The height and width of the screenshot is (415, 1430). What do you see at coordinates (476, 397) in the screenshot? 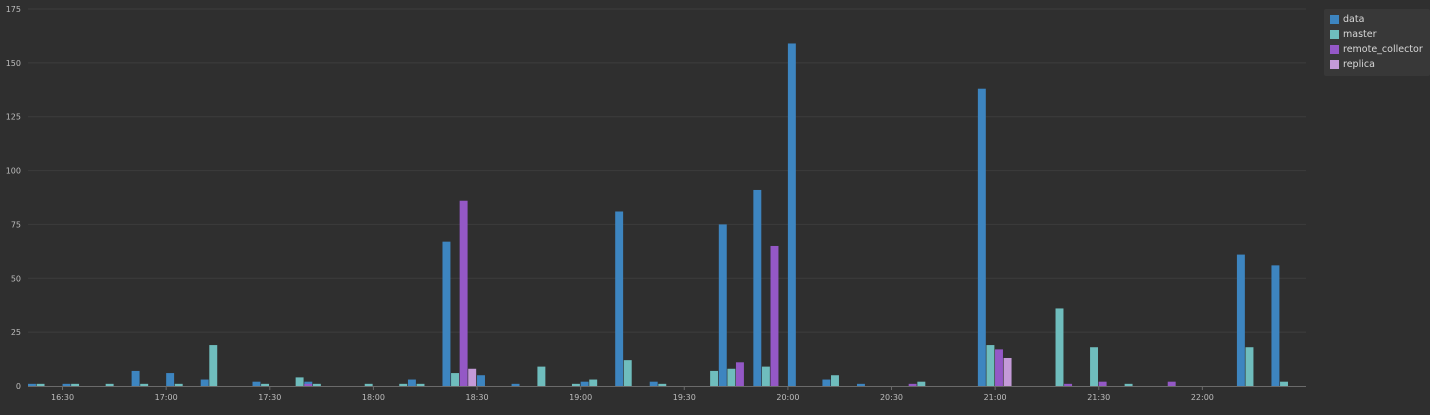
I see `x-tick-label: 18:30` at bounding box center [476, 397].